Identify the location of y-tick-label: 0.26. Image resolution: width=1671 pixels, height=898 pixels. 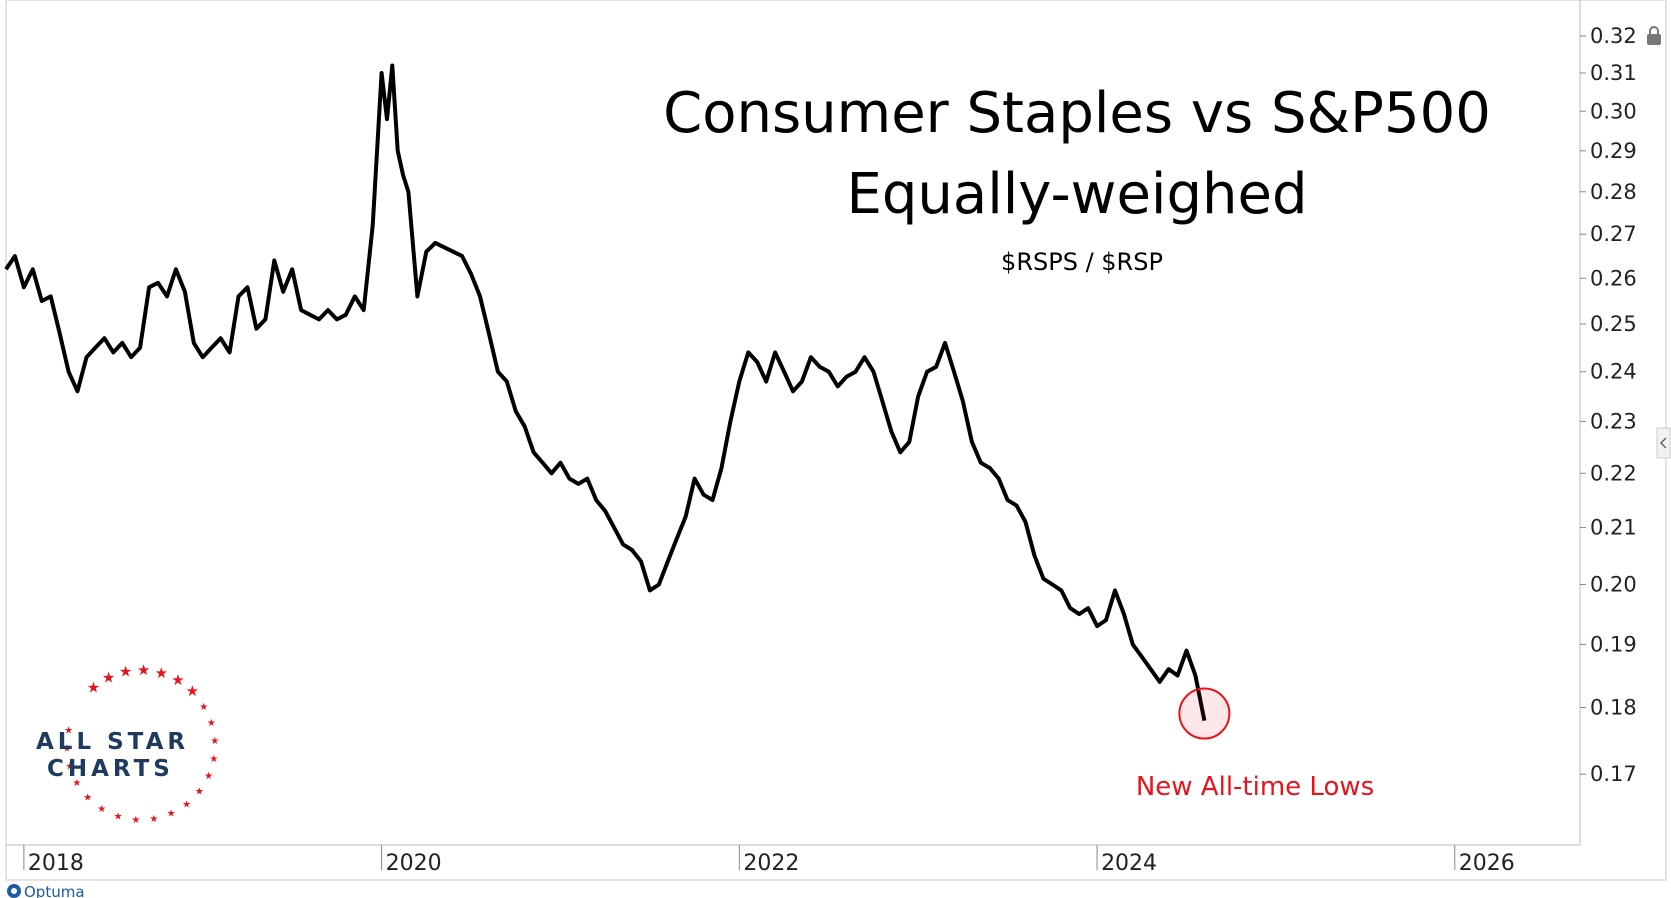
(1613, 278).